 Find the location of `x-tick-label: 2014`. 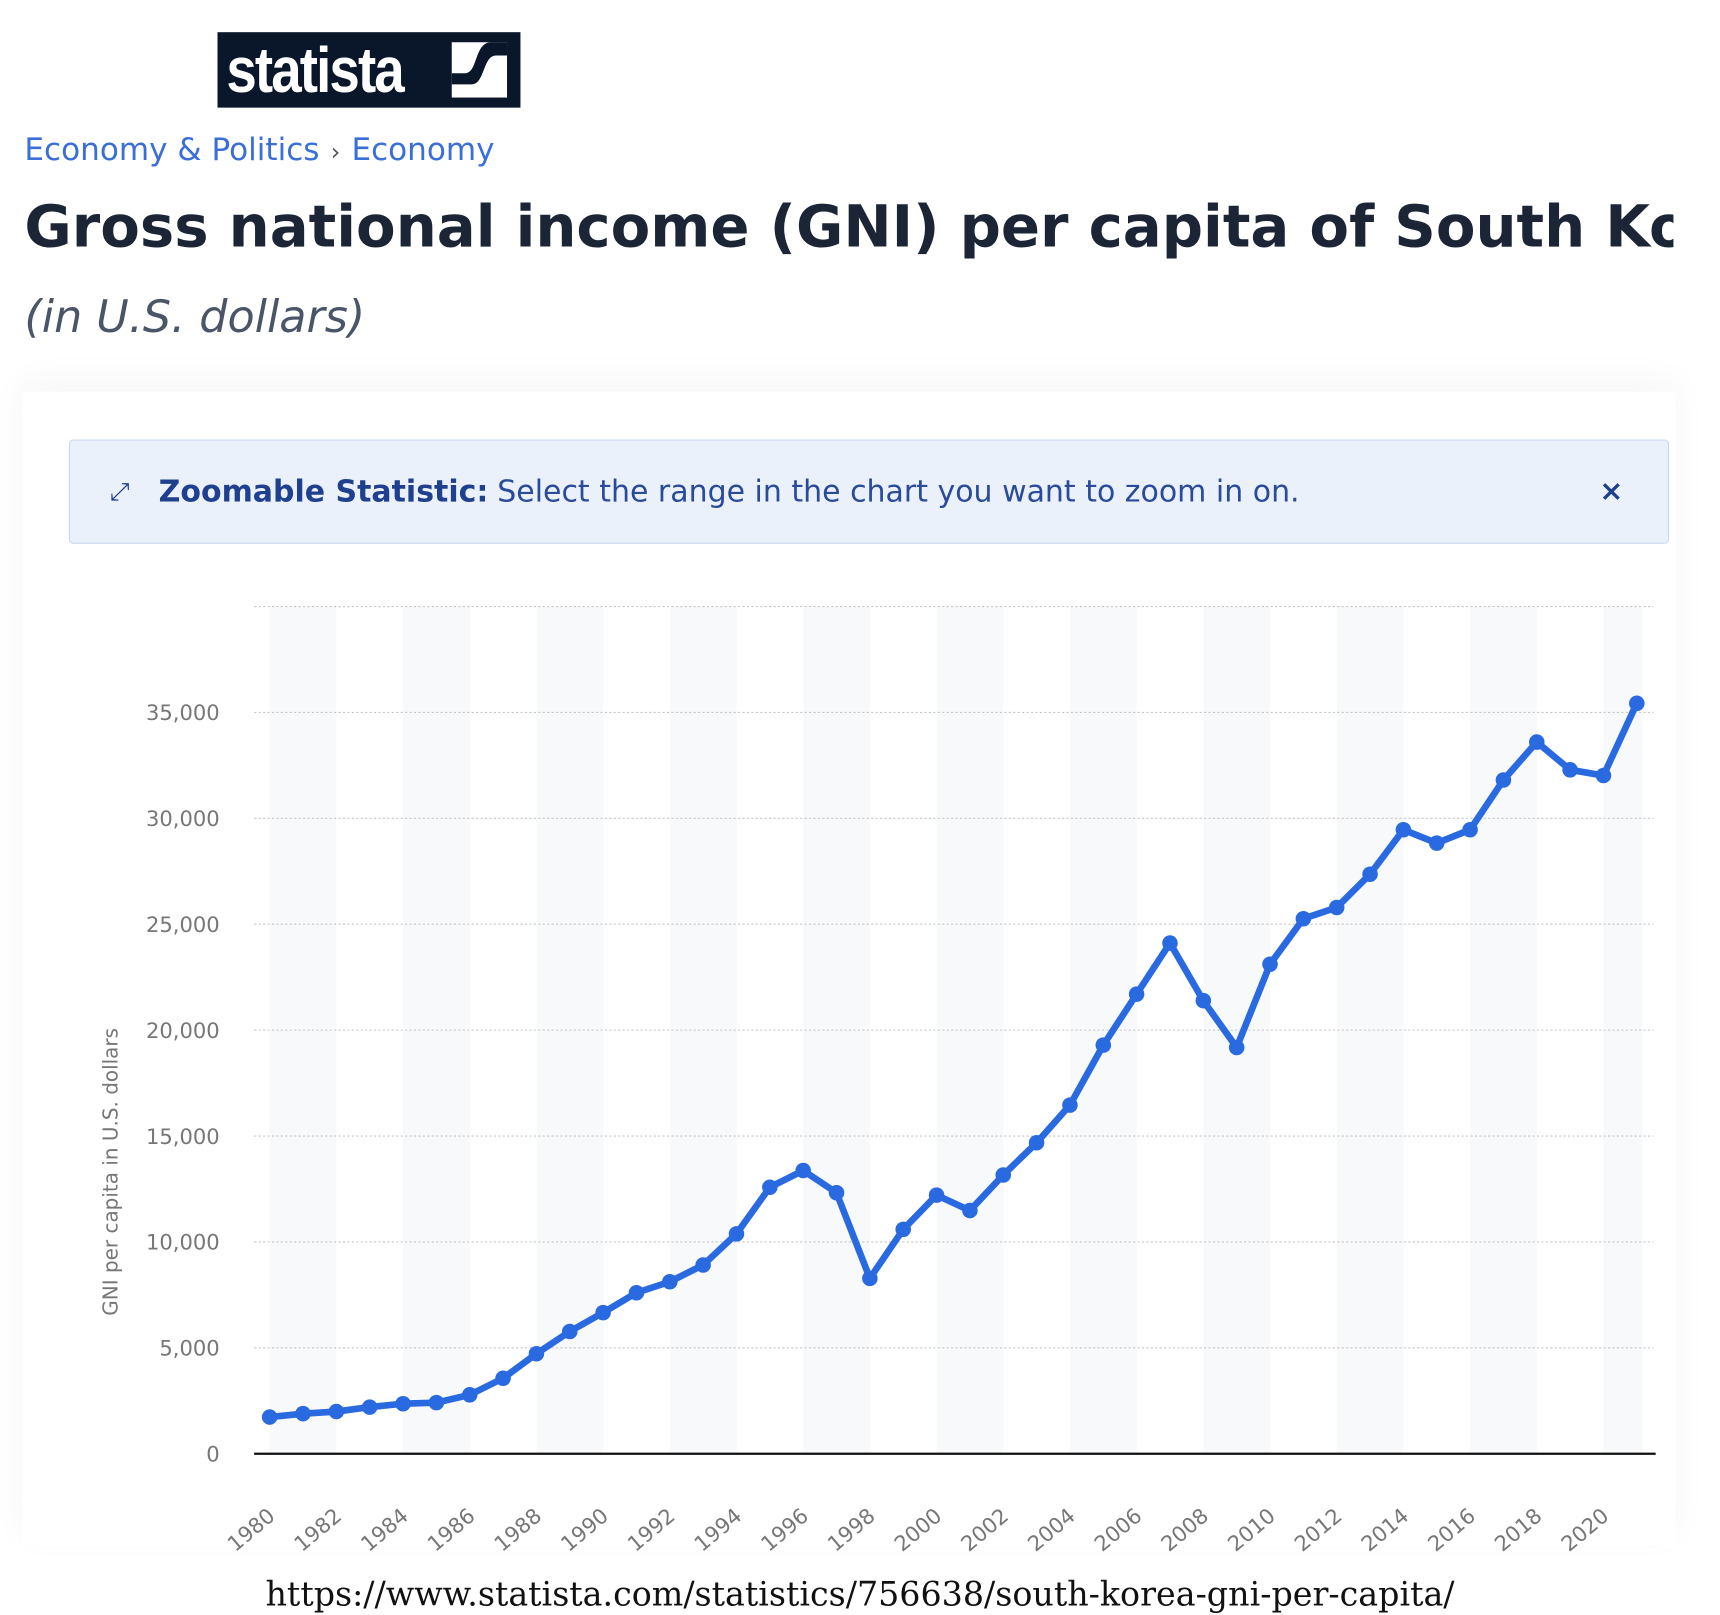

x-tick-label: 2014 is located at coordinates (1384, 1530).